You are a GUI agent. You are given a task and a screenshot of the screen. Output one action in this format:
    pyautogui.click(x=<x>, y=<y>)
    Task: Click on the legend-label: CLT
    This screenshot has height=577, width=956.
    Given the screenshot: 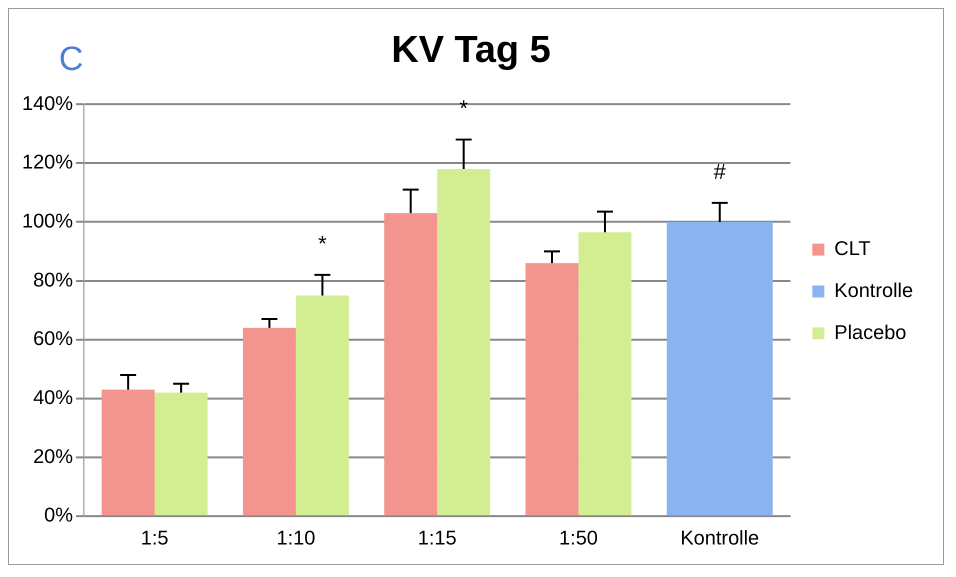 What is the action you would take?
    pyautogui.click(x=852, y=249)
    